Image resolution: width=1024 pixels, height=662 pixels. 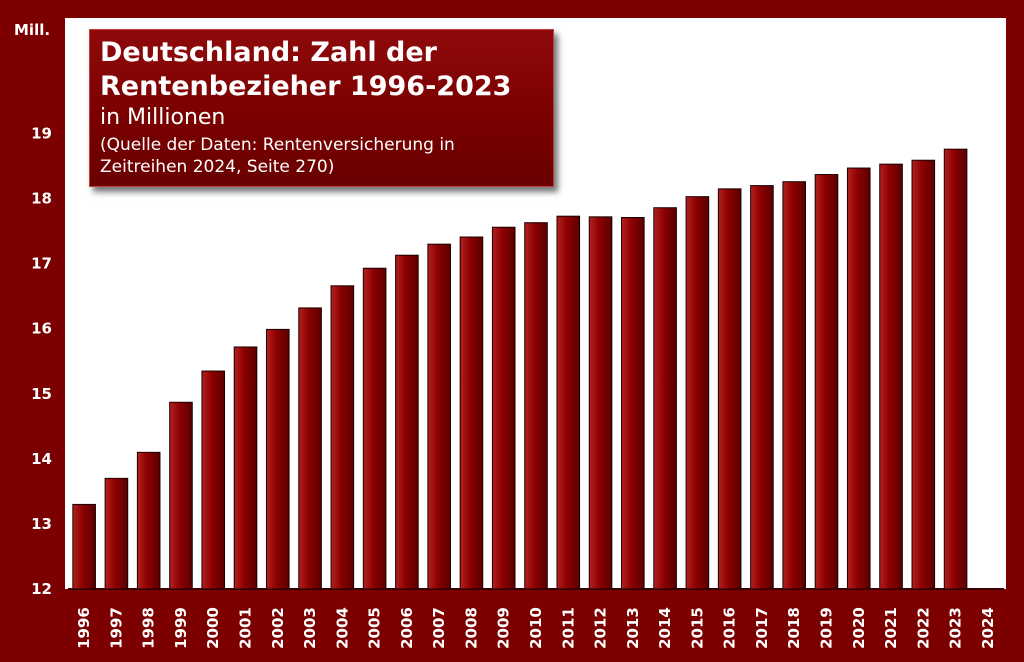 What do you see at coordinates (116, 628) in the screenshot?
I see `x-tick-label: 1997` at bounding box center [116, 628].